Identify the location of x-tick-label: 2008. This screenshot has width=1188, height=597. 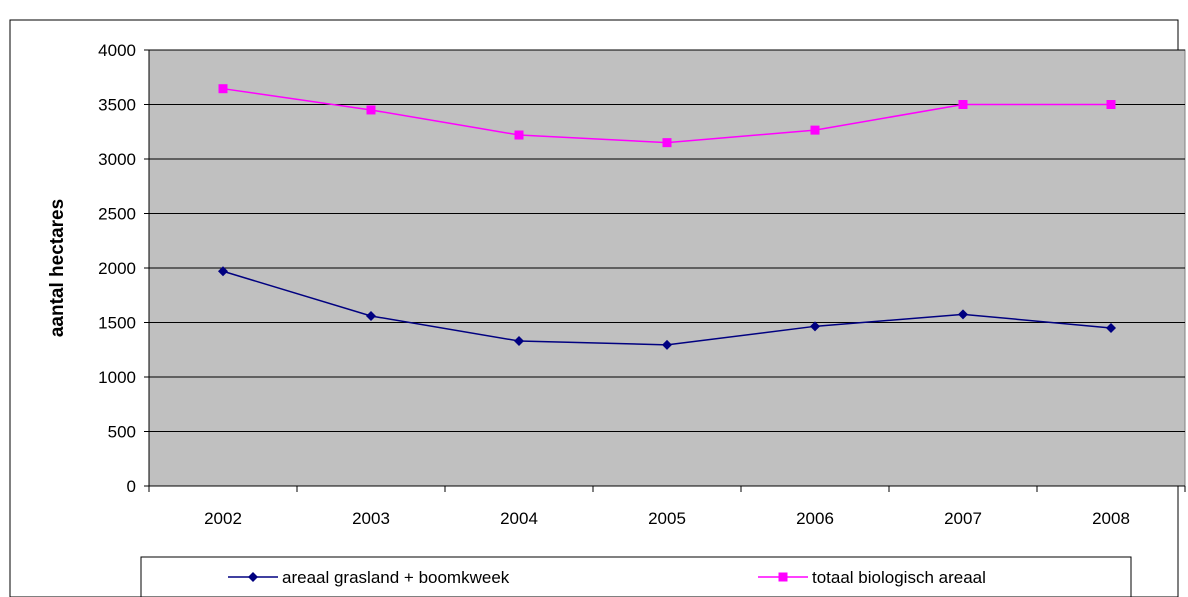
(1111, 518).